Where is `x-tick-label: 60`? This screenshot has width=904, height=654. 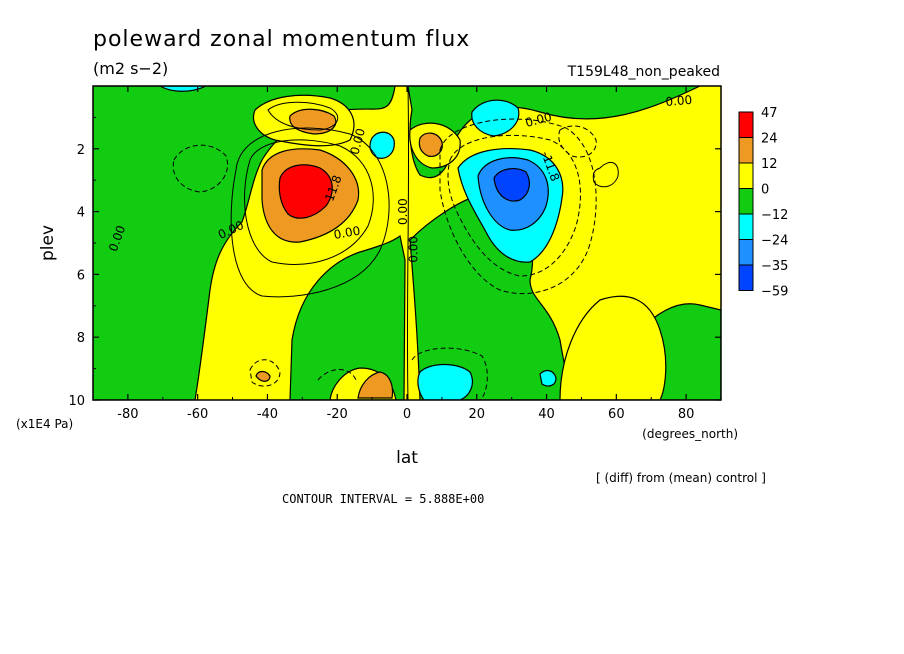
x-tick-label: 60 is located at coordinates (616, 414).